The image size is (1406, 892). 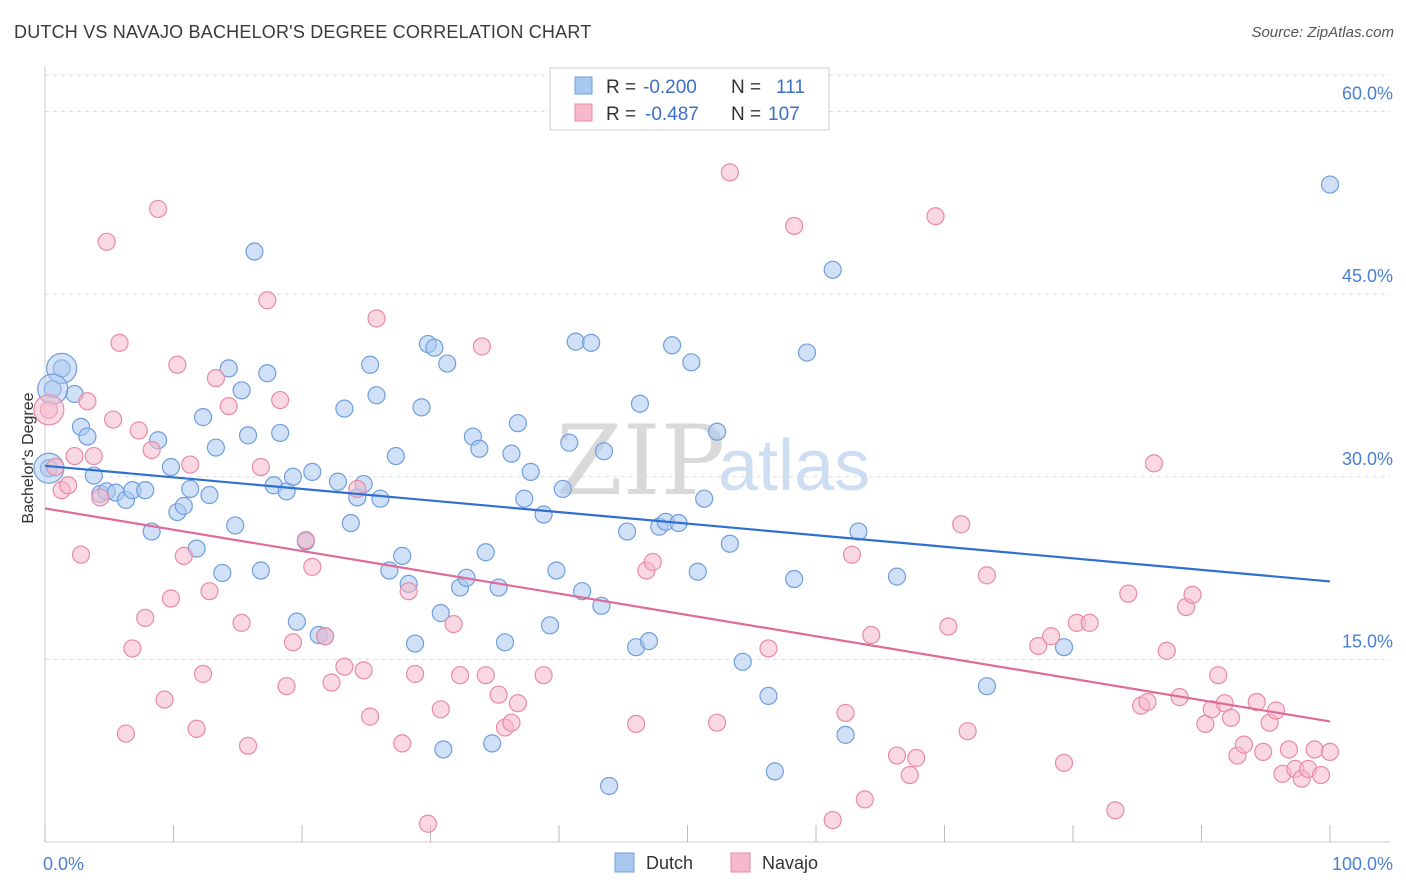 What do you see at coordinates (790, 863) in the screenshot?
I see `bottom-legend-navajo: Navajo` at bounding box center [790, 863].